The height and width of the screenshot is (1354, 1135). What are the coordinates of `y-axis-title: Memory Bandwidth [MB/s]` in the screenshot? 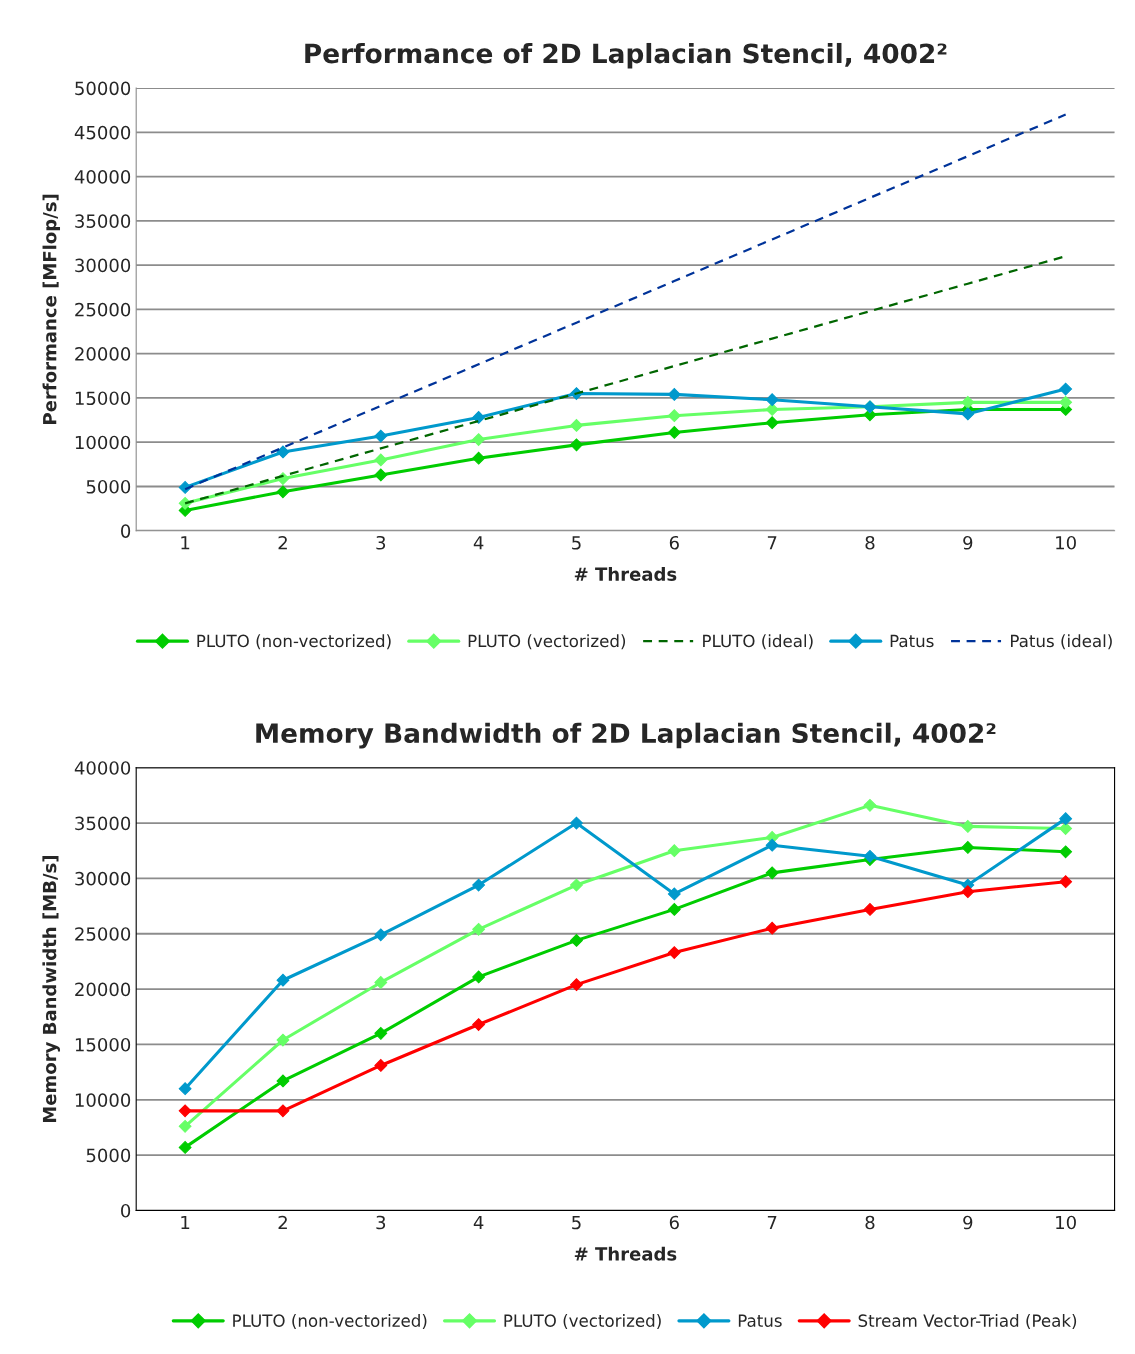 It's located at (51, 989).